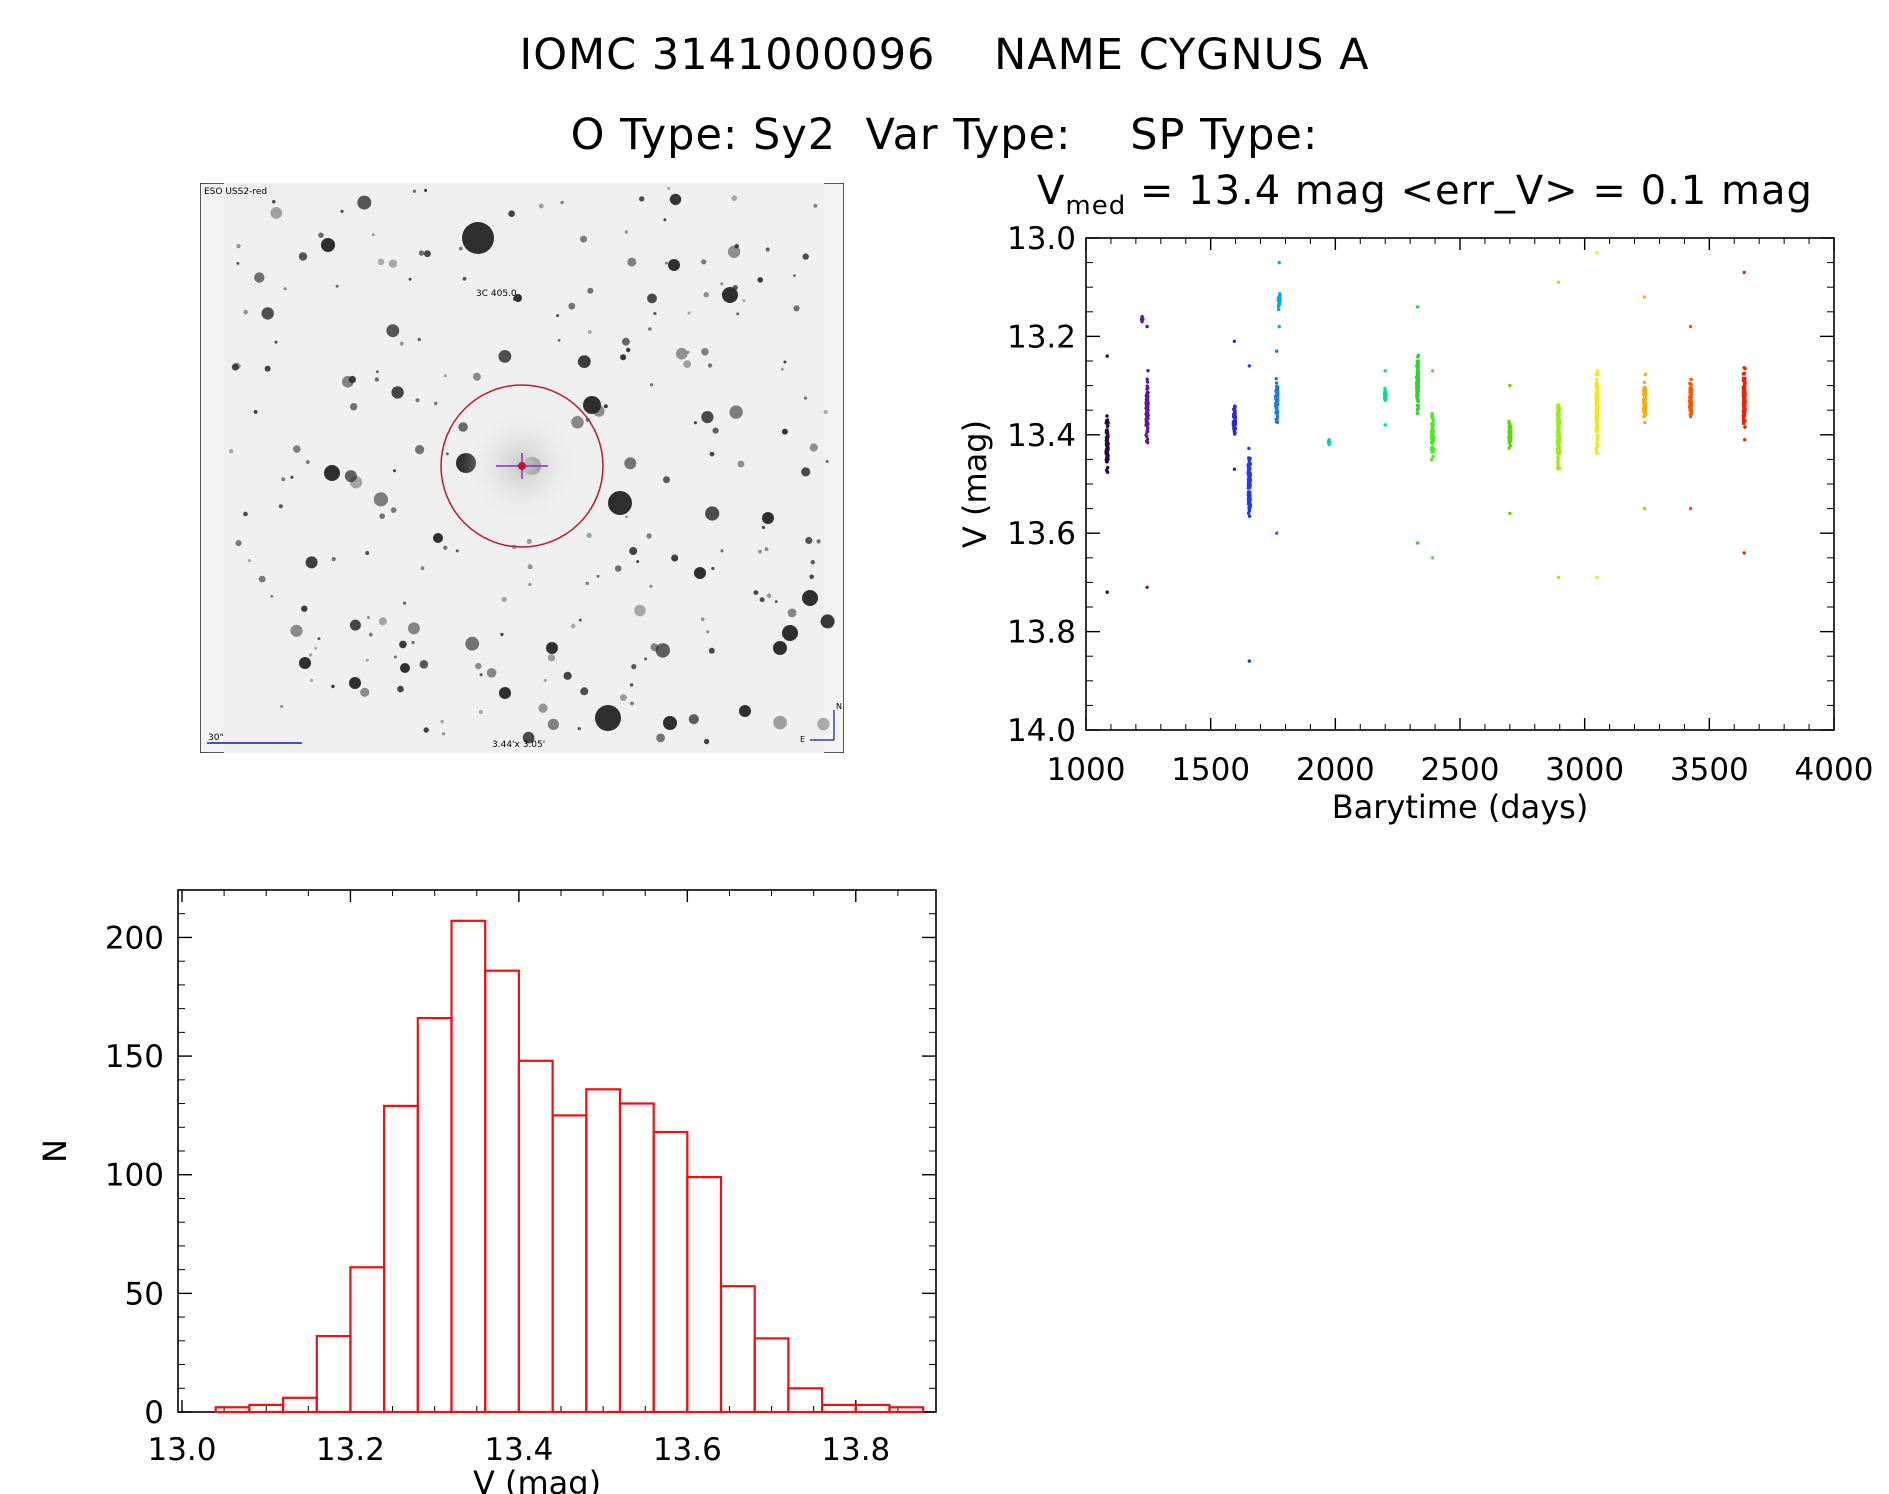 This screenshot has width=1889, height=1494. I want to click on y-tick-label: 13.0, so click(1041, 239).